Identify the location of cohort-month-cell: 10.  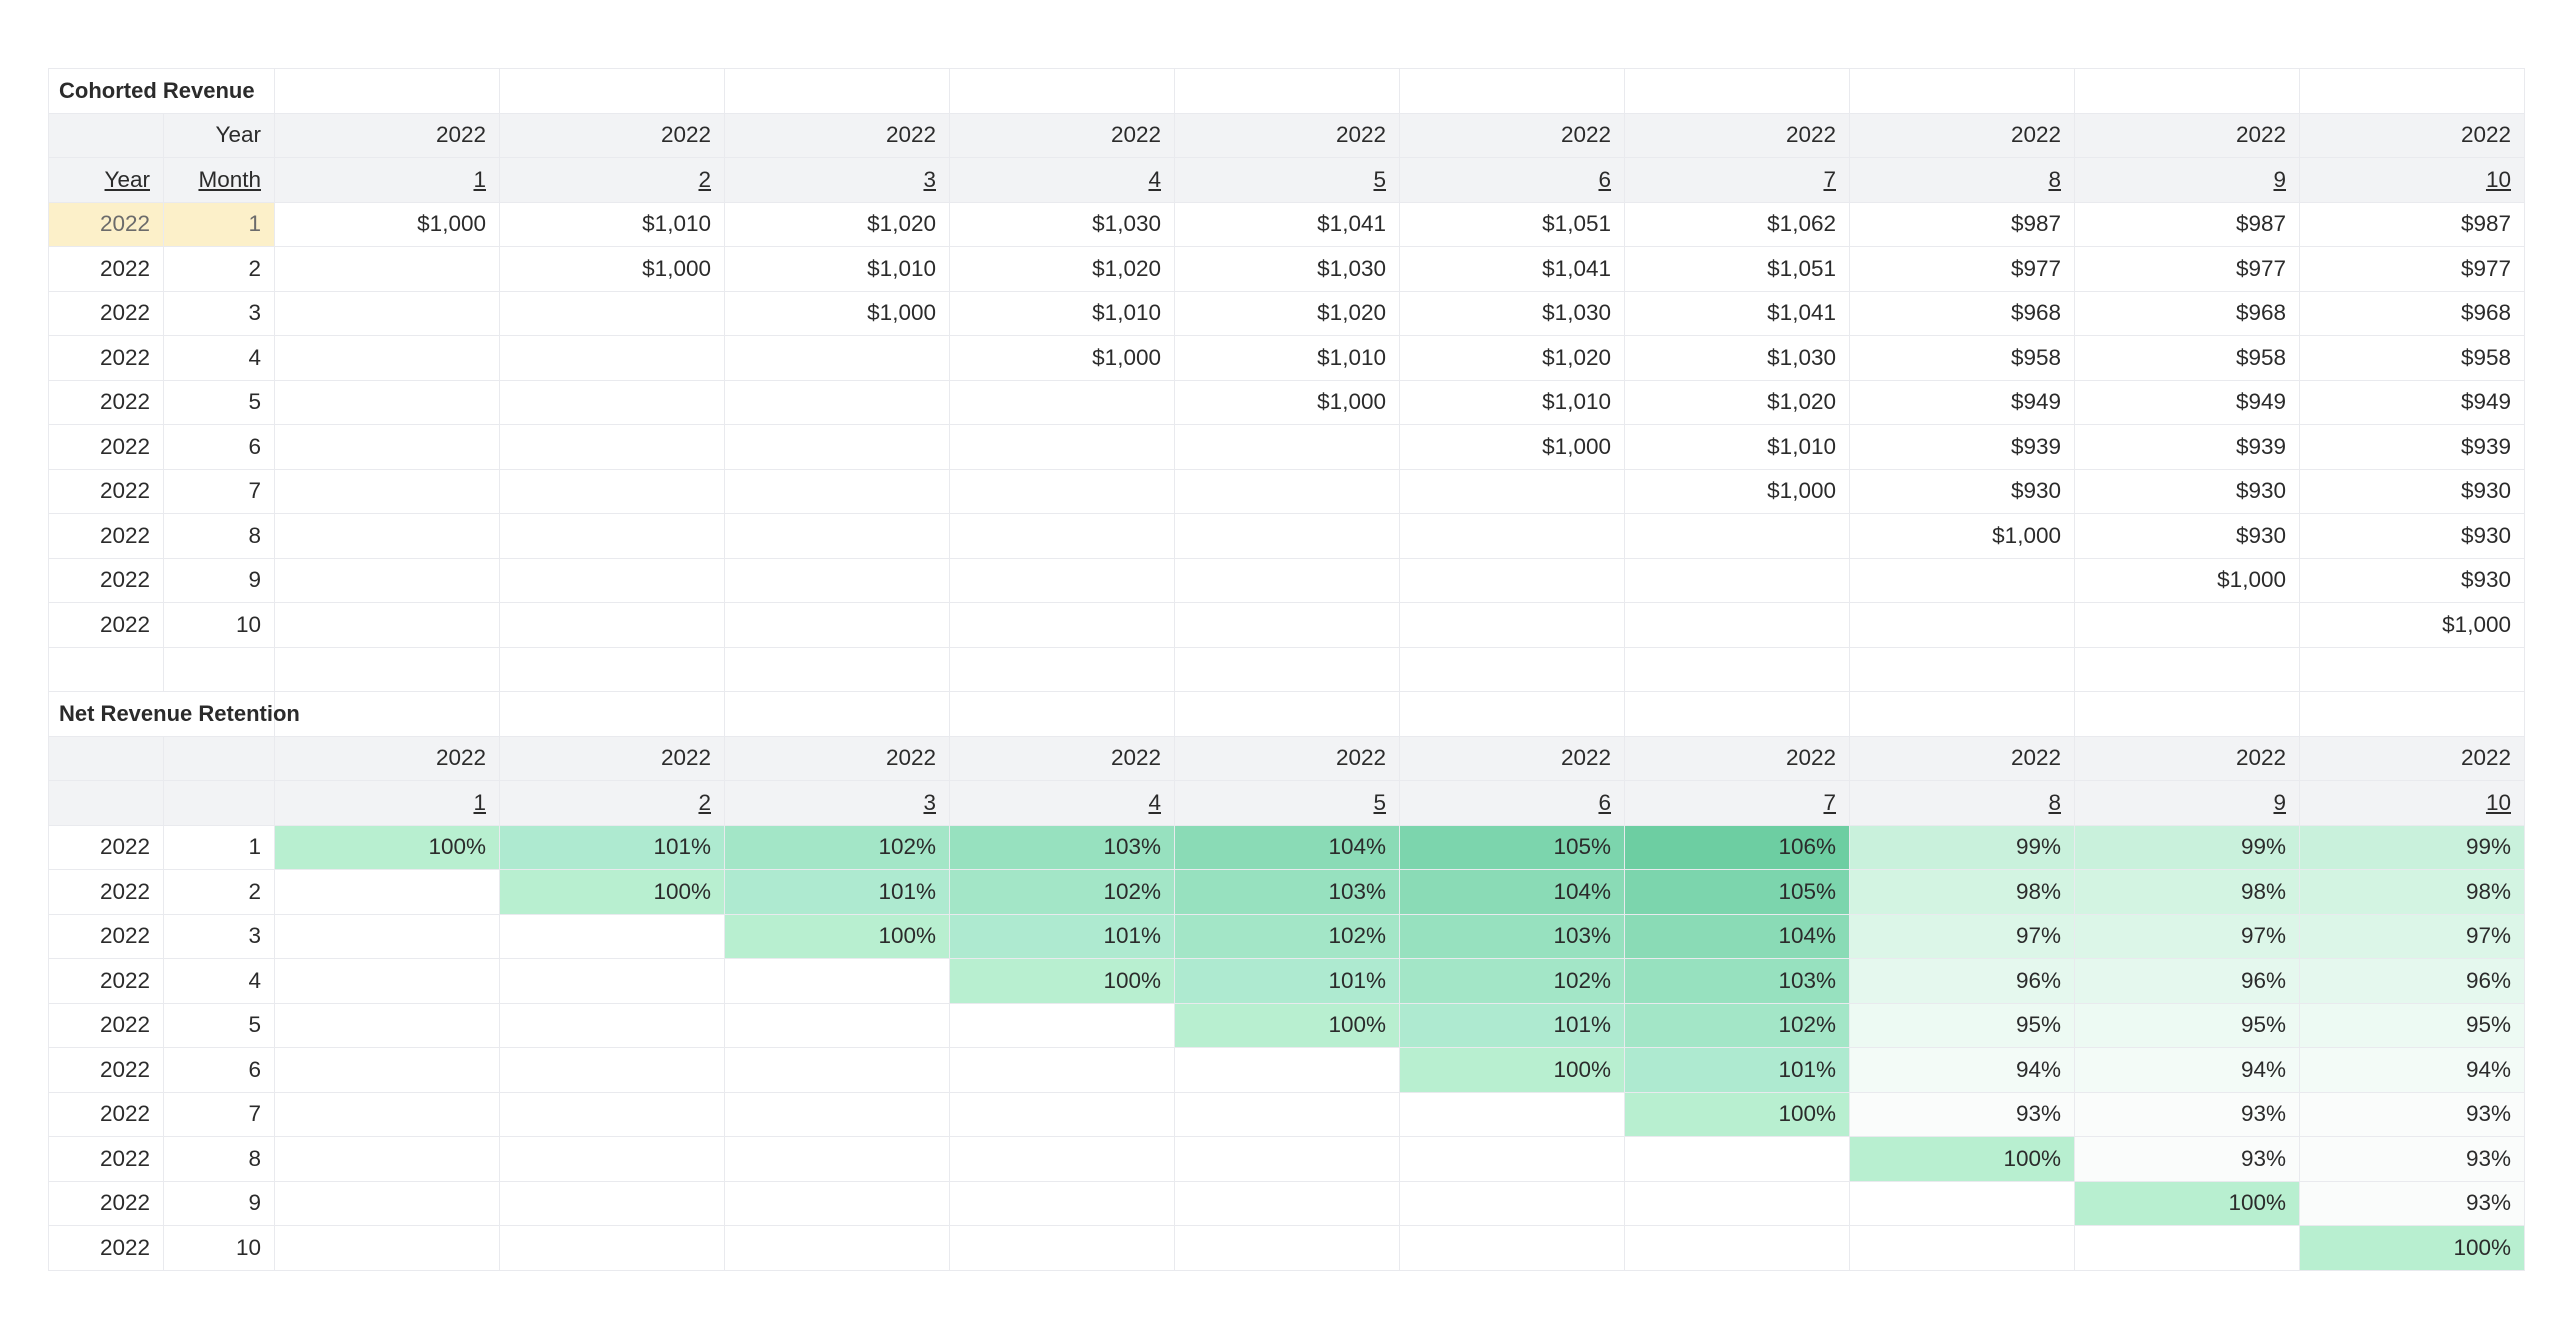
(219, 625).